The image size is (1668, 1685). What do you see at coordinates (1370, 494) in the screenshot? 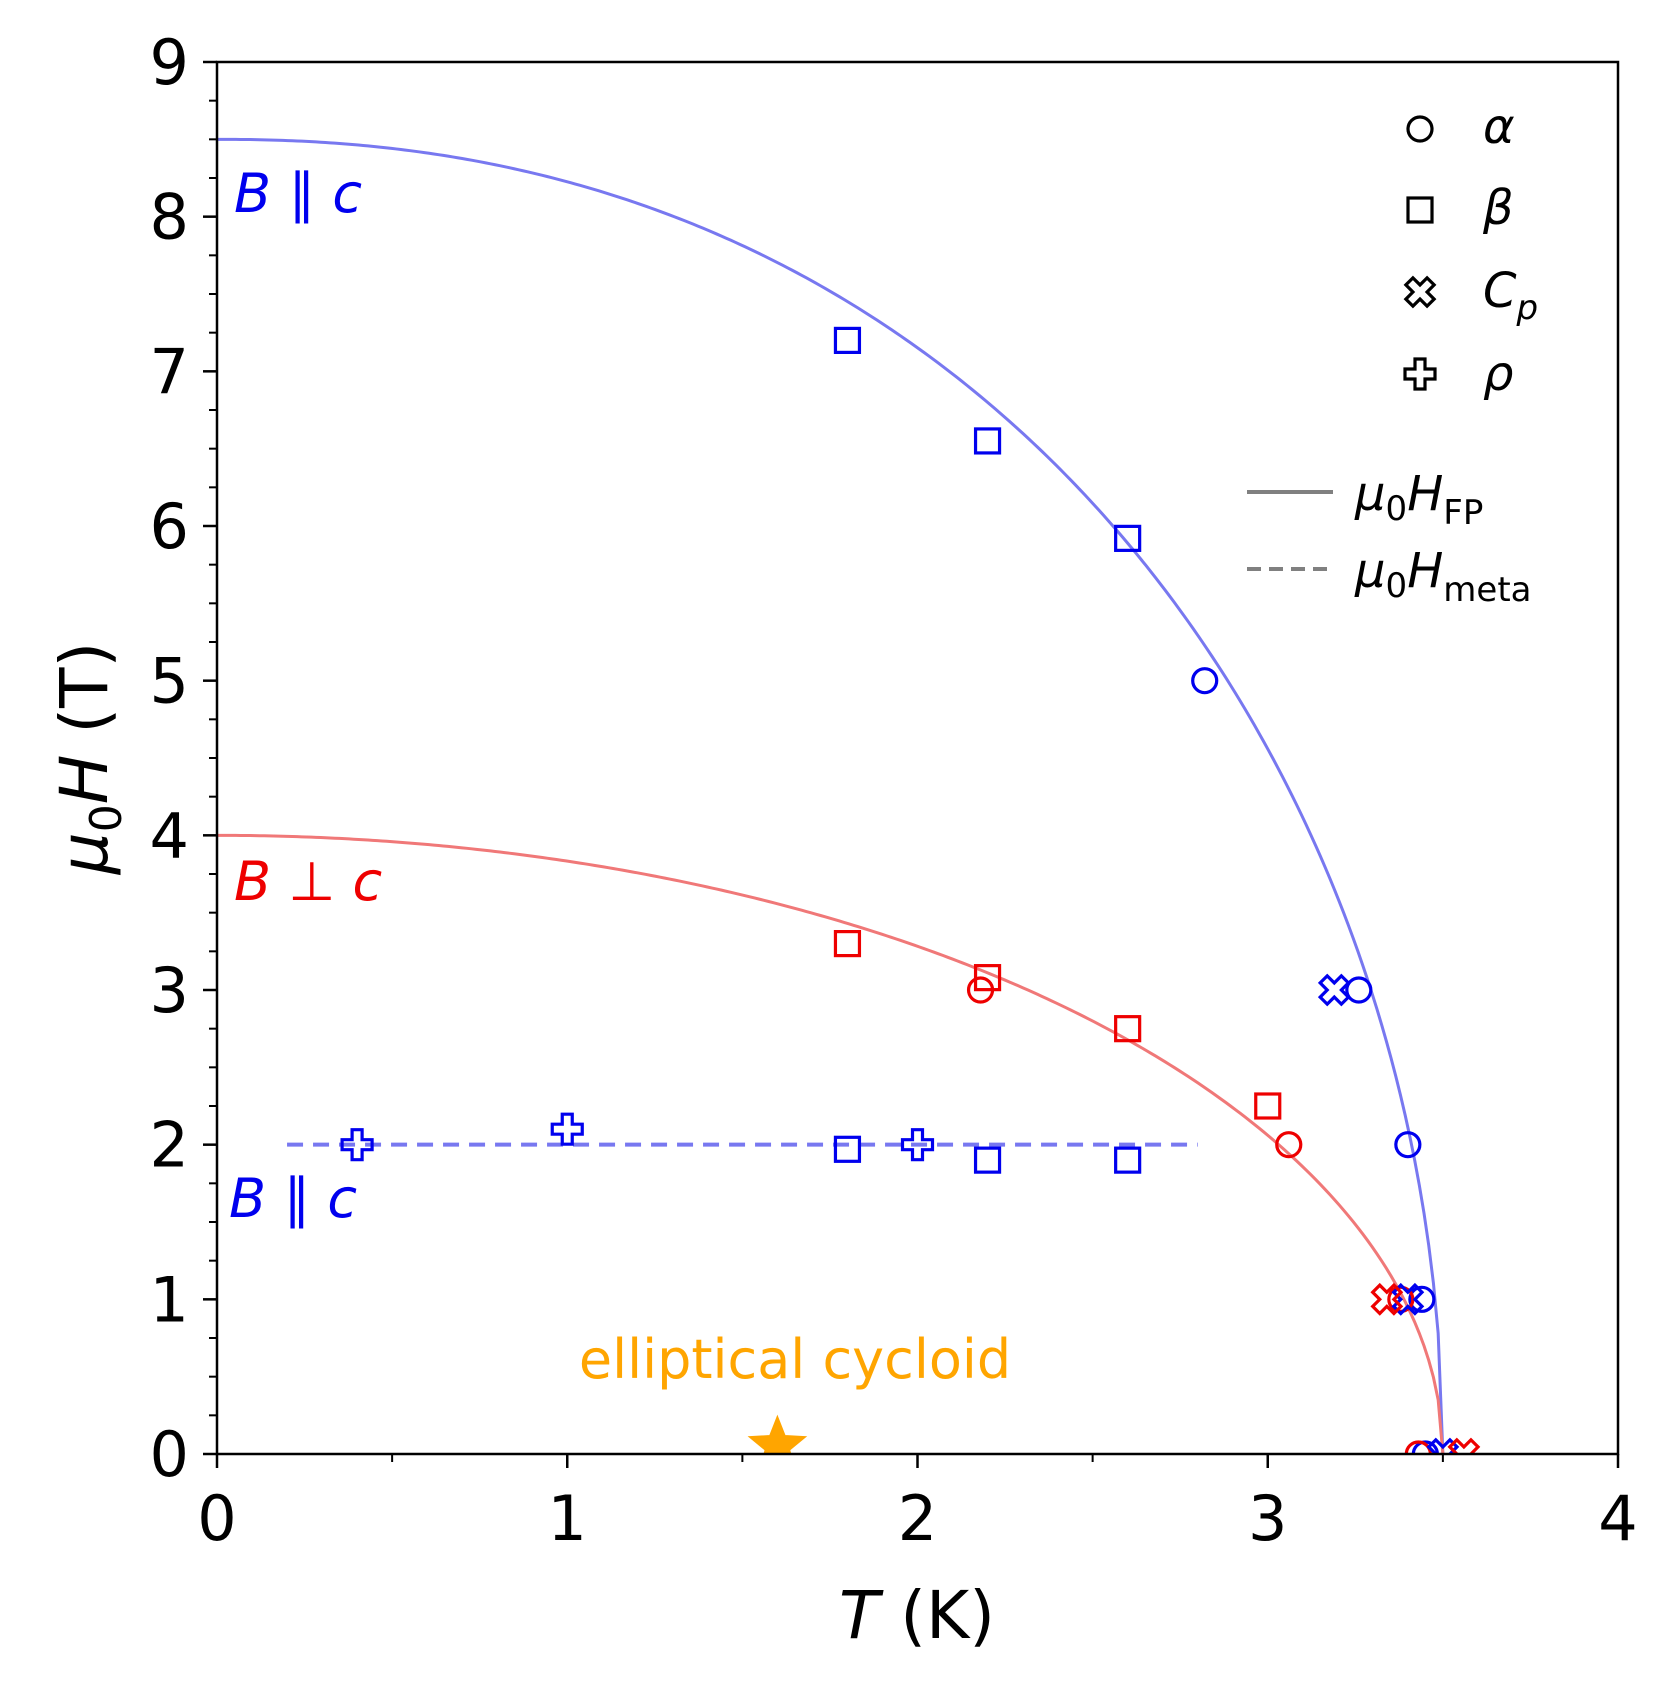
I see `legend-hfp-mu: μ` at bounding box center [1370, 494].